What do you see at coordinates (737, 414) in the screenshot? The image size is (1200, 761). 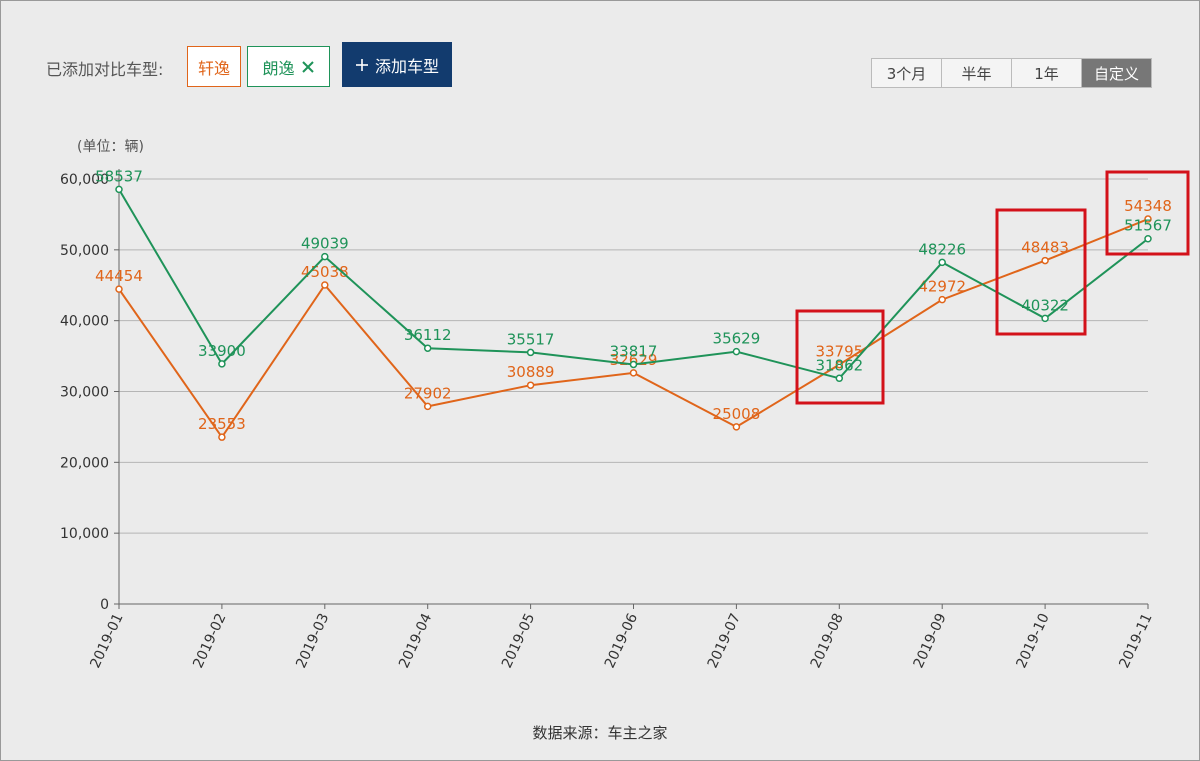 I see `data-label: 25008` at bounding box center [737, 414].